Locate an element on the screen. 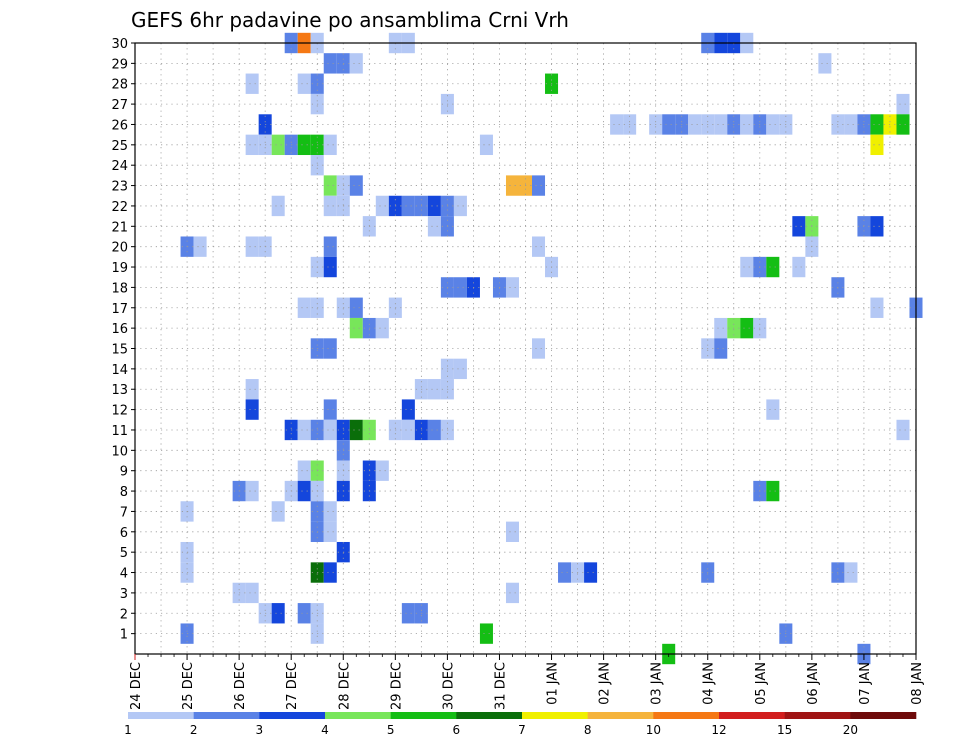  legend-label: 3 is located at coordinates (260, 730).